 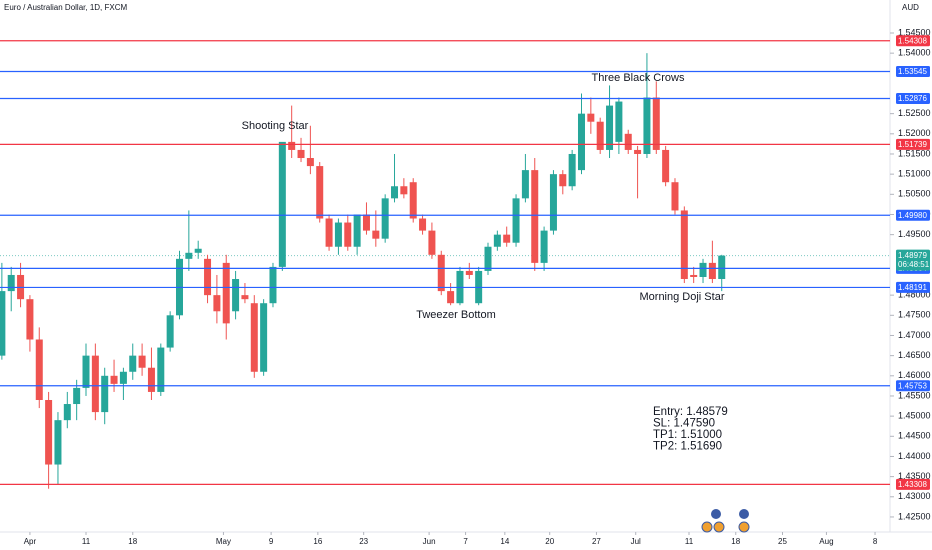 I want to click on y-tick-label: 1.42500, so click(x=914, y=516).